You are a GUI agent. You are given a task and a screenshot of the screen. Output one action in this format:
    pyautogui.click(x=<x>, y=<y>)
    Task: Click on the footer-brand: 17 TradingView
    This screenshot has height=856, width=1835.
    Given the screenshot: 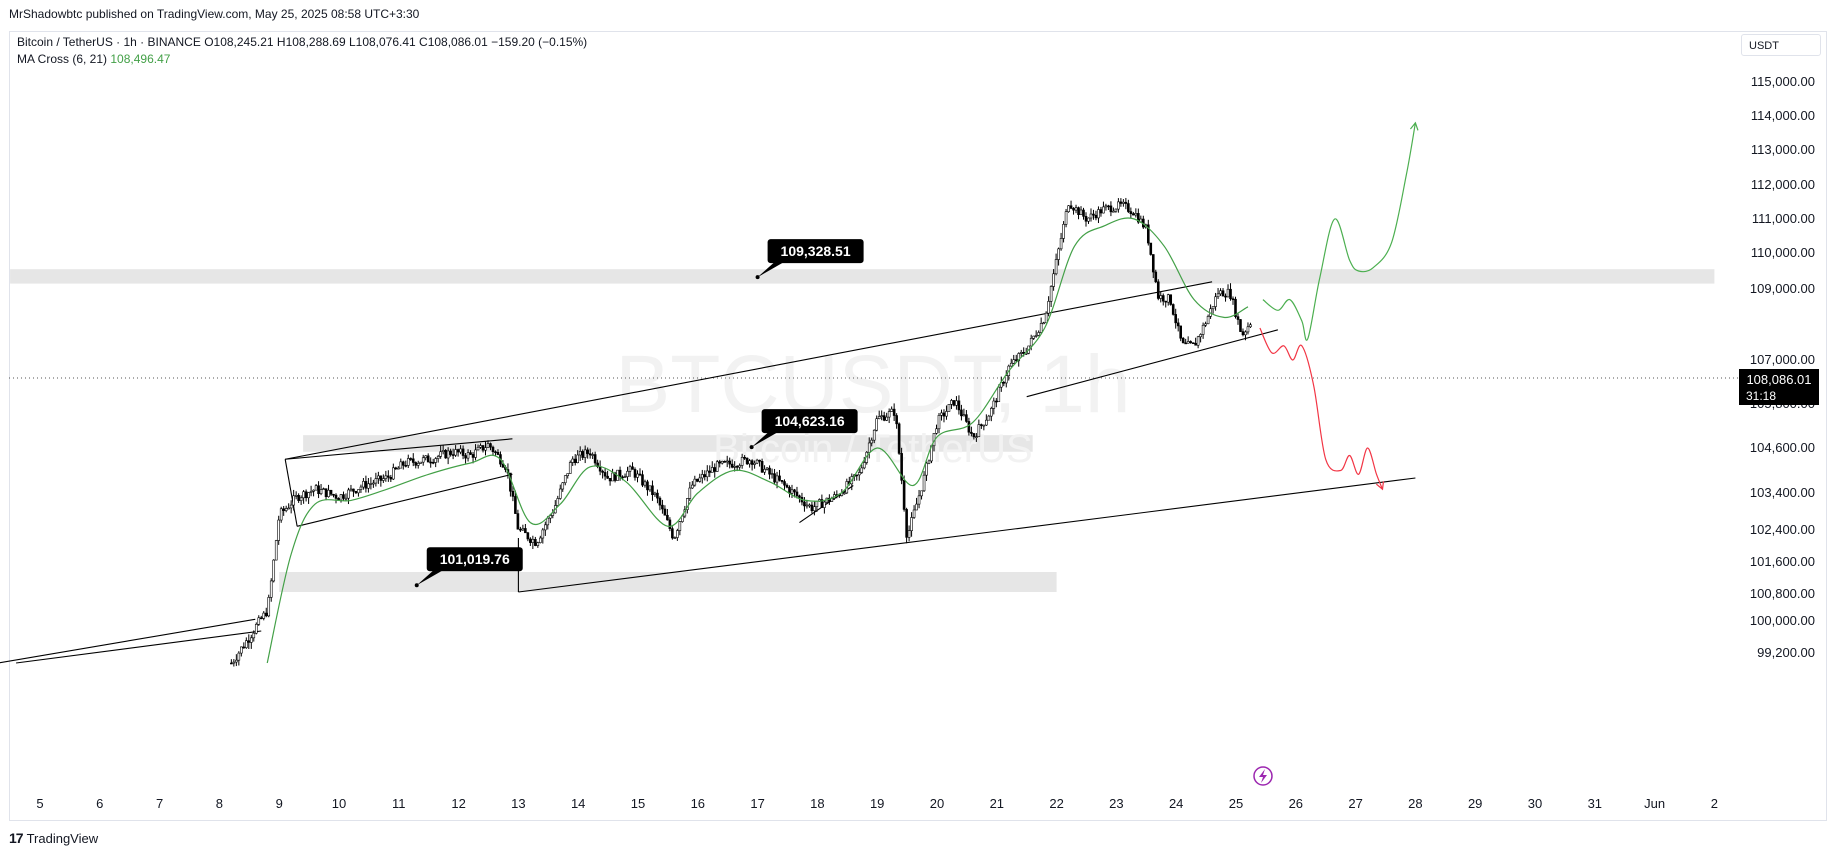 What is the action you would take?
    pyautogui.click(x=53, y=838)
    